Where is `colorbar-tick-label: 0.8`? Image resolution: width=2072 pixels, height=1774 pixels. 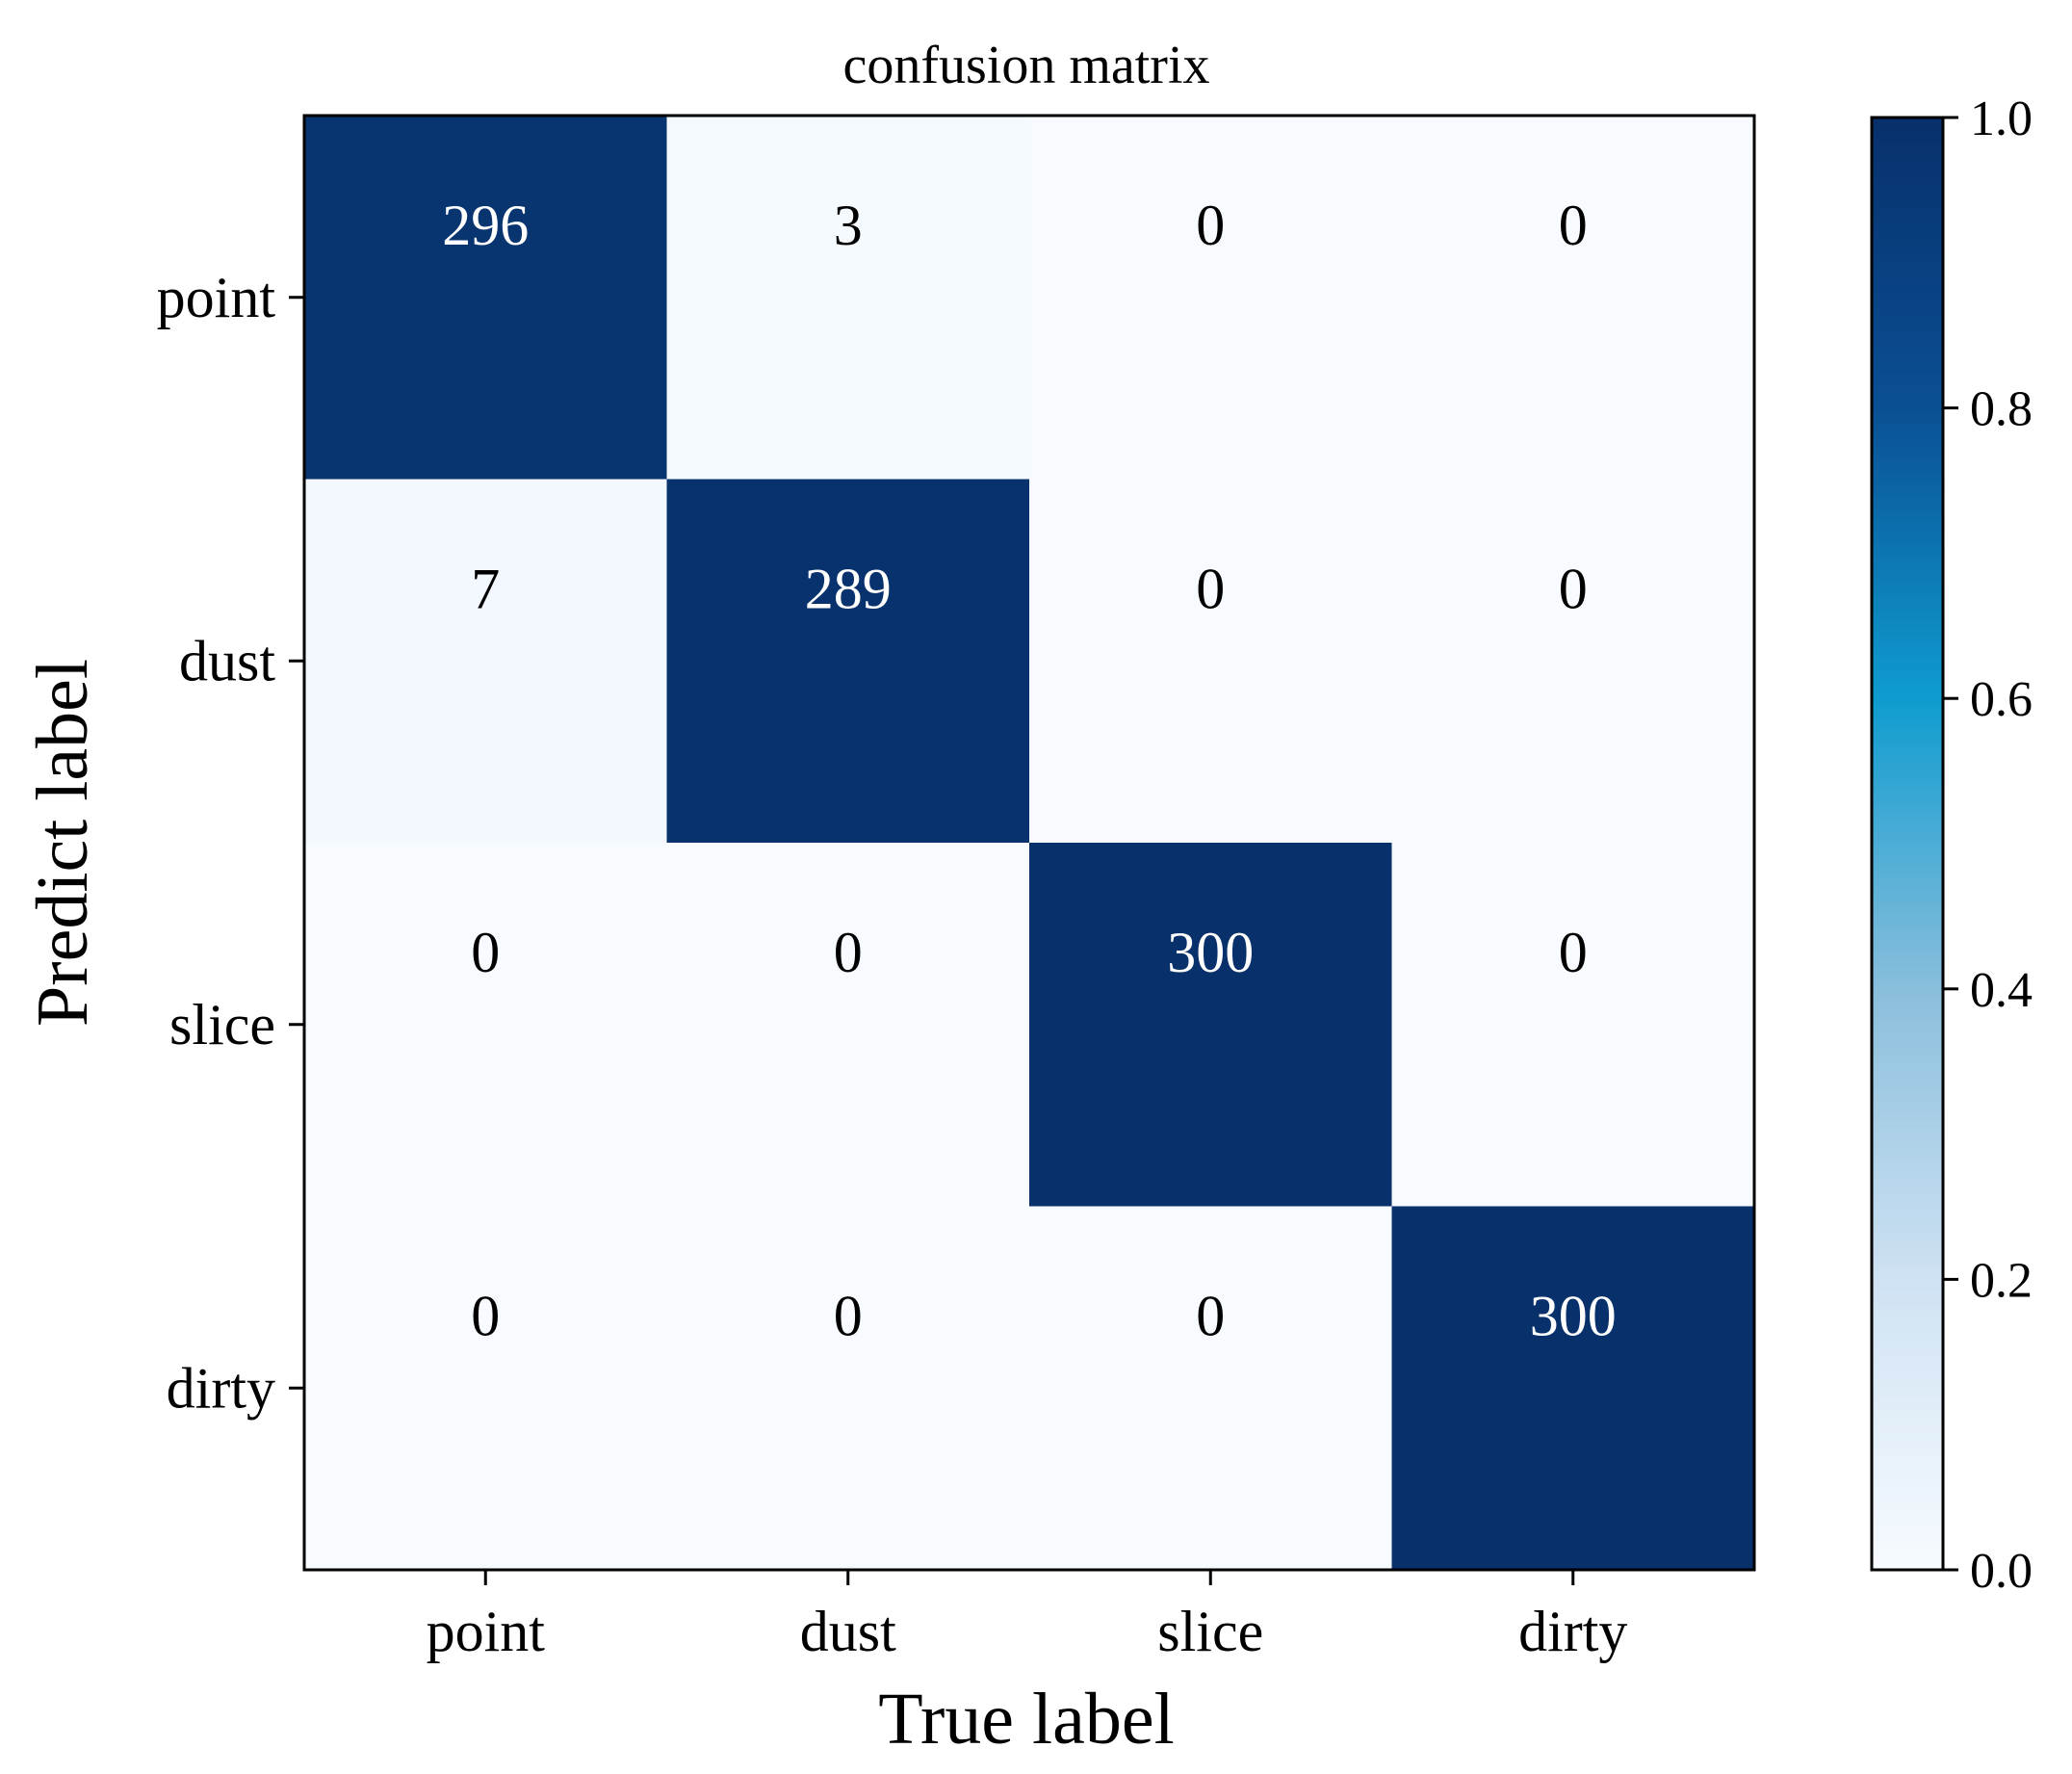
colorbar-tick-label: 0.8 is located at coordinates (2001, 410).